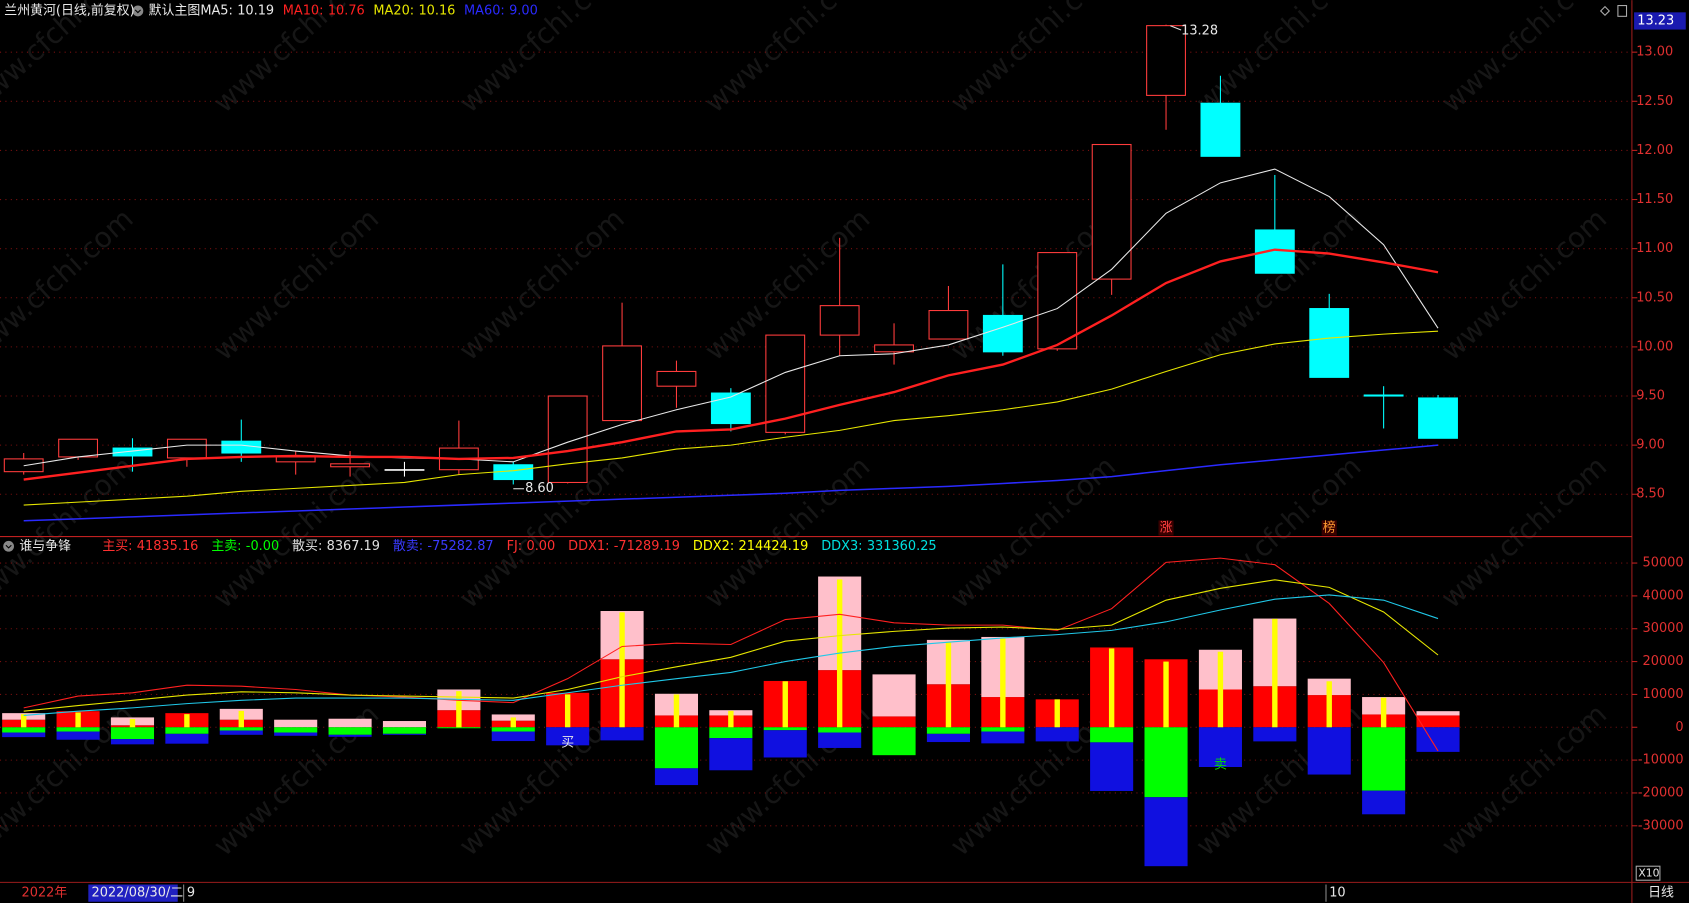 The height and width of the screenshot is (903, 1689). I want to click on legend-name: DDX3:, so click(841, 546).